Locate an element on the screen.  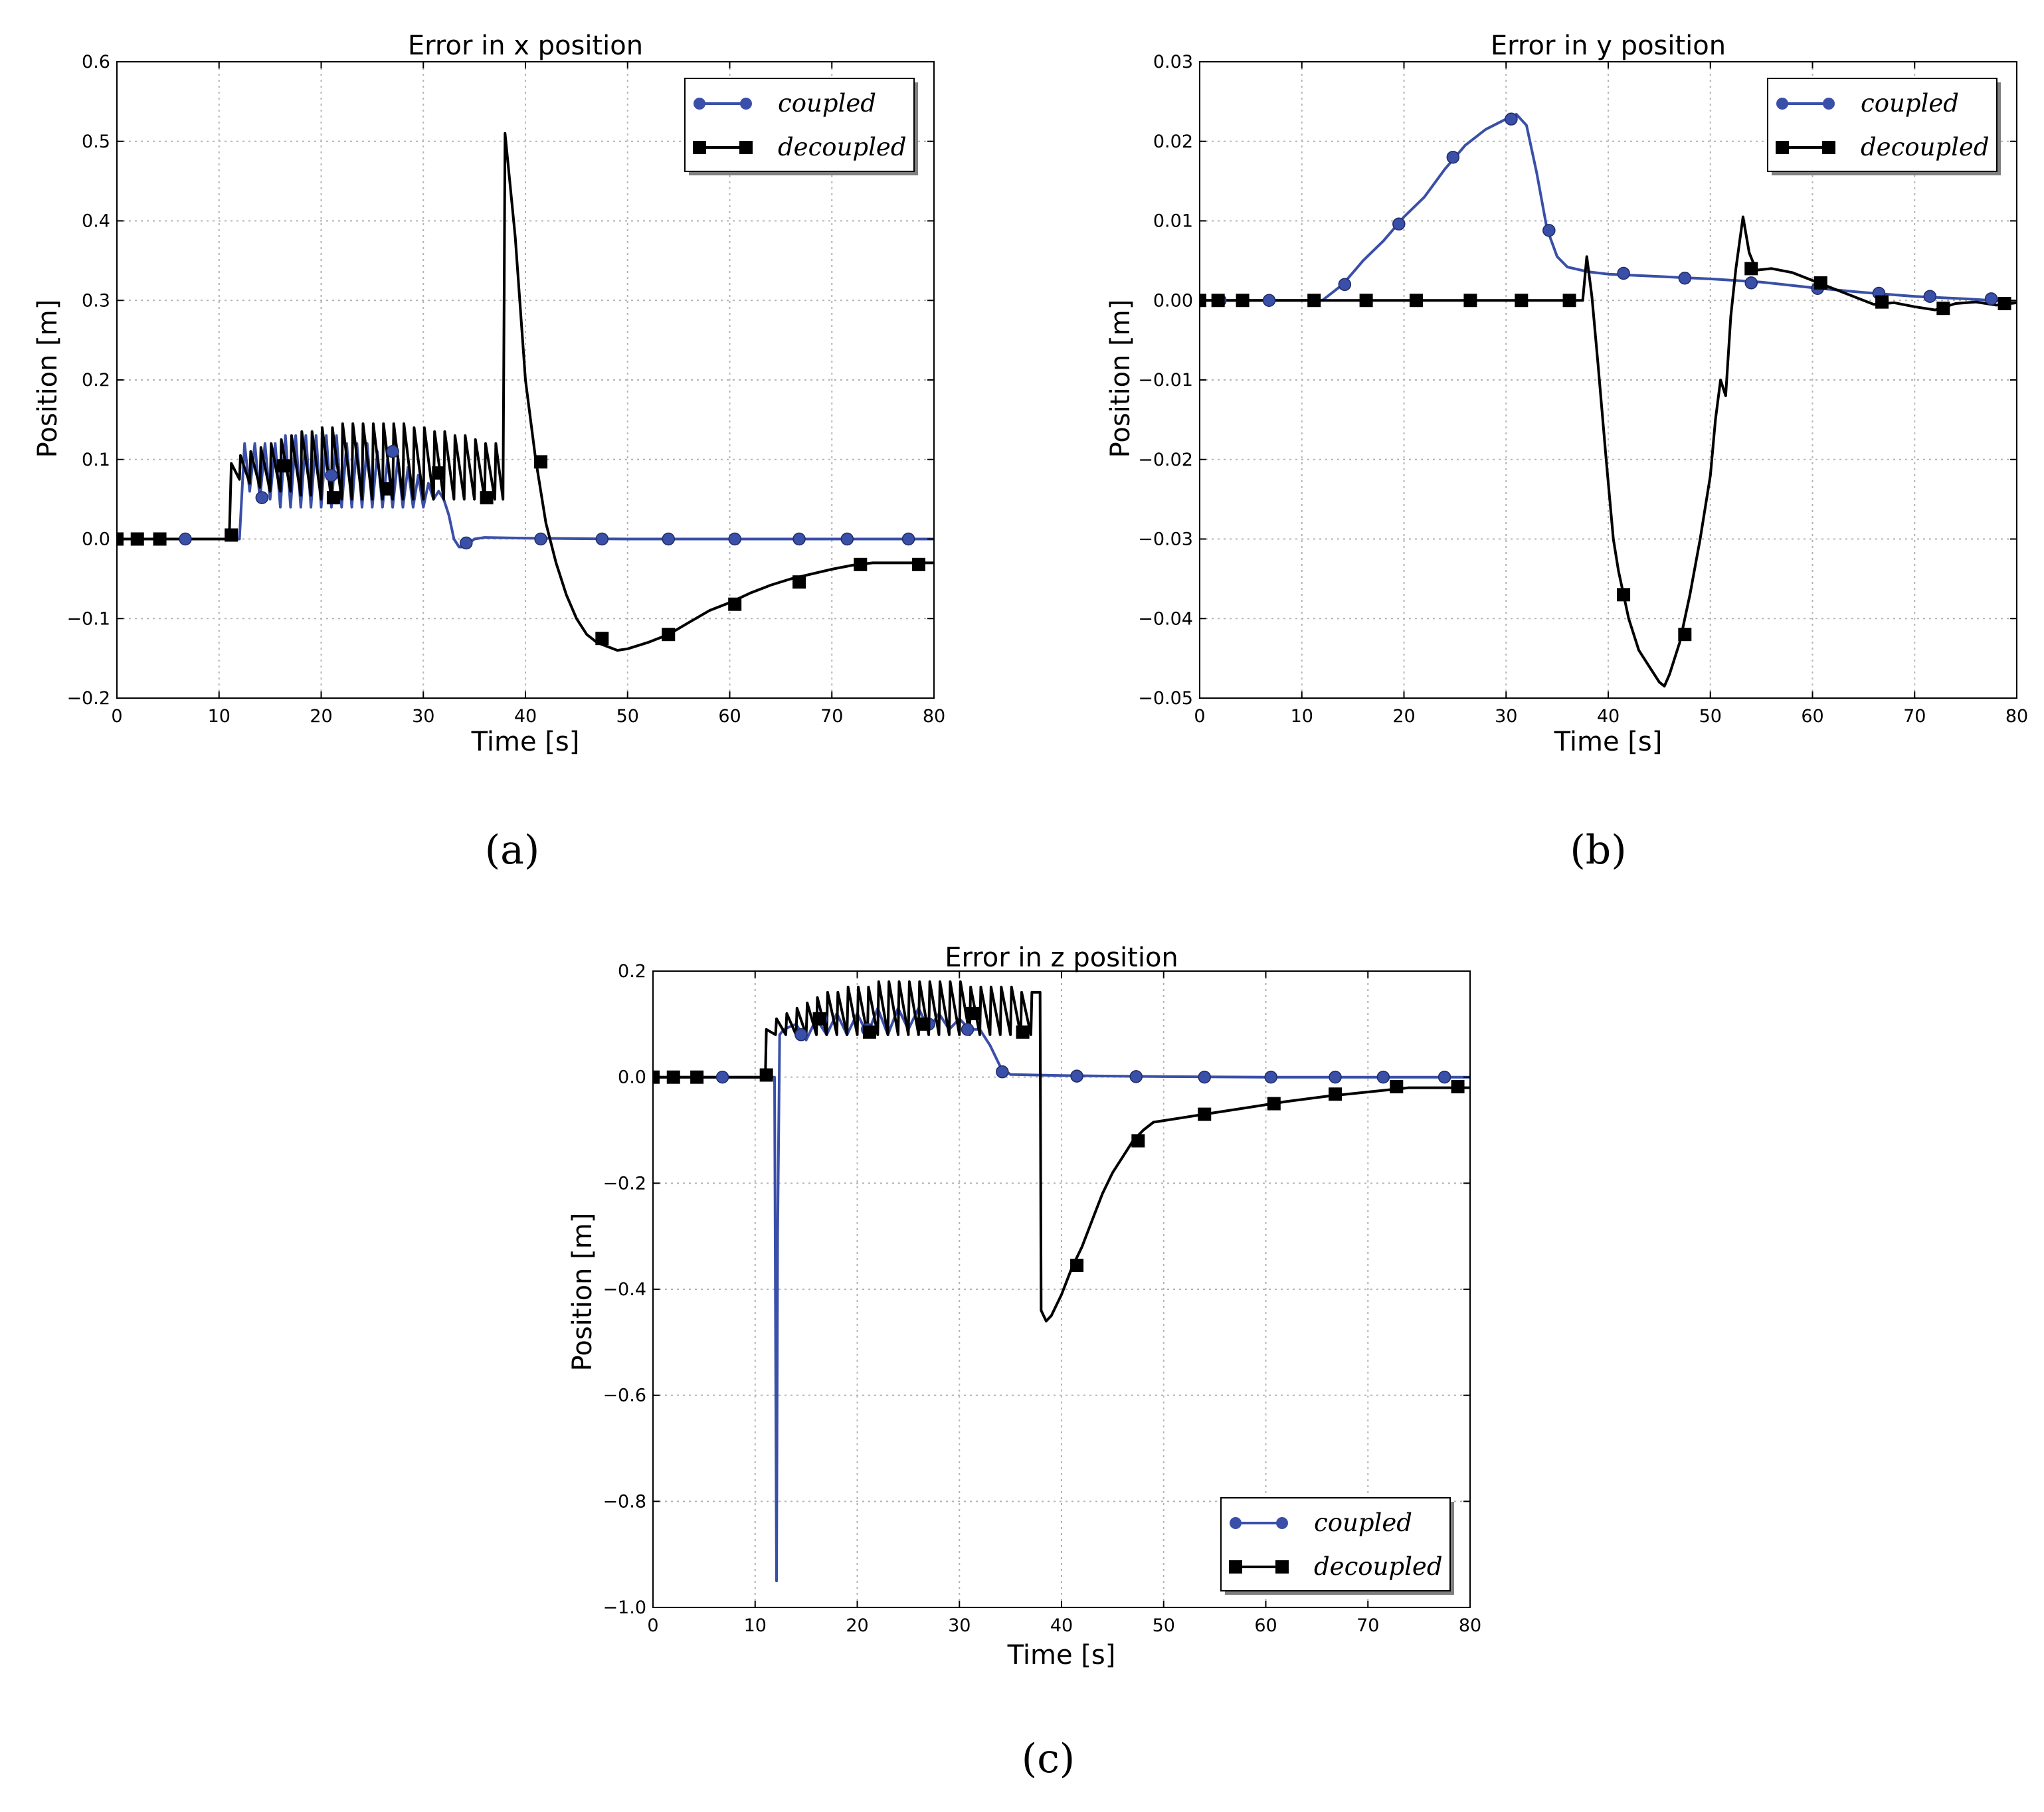
x-tick-label: 40 is located at coordinates (1061, 1625).